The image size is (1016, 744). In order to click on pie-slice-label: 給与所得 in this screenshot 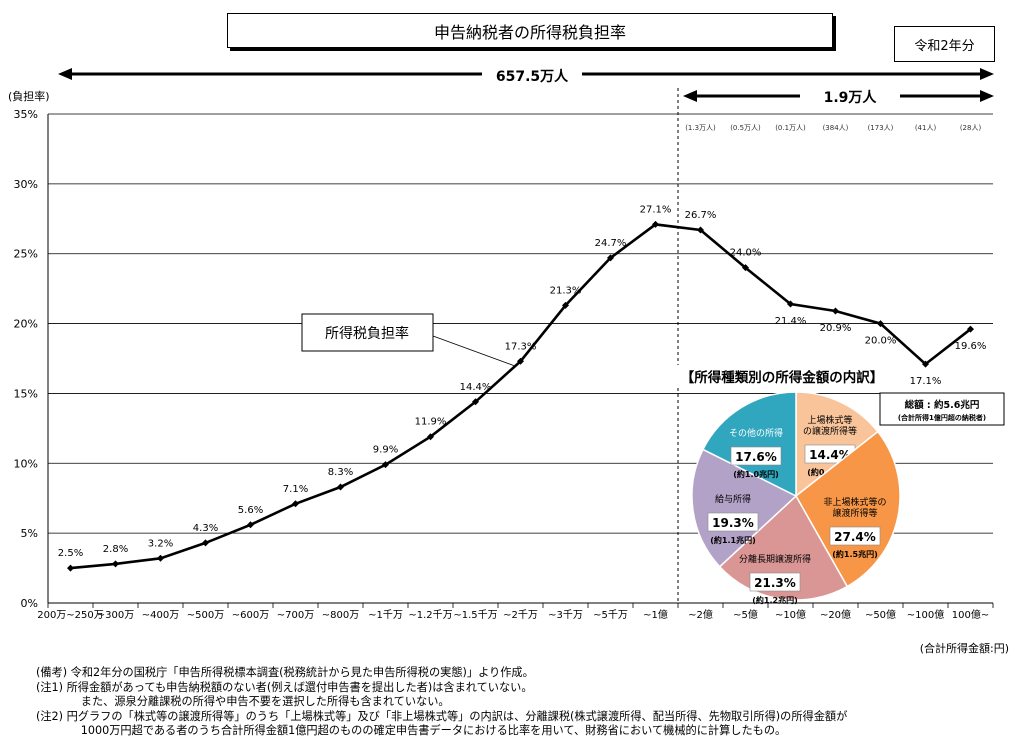, I will do `click(733, 499)`.